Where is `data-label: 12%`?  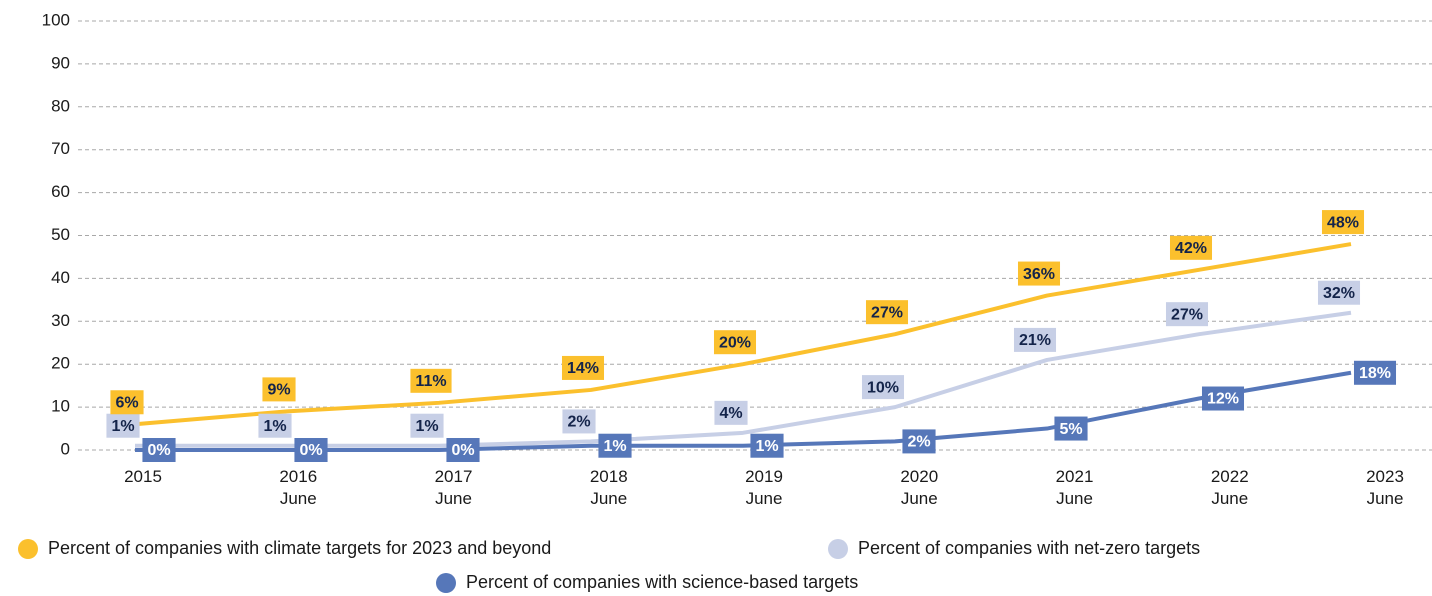
data-label: 12% is located at coordinates (1223, 398).